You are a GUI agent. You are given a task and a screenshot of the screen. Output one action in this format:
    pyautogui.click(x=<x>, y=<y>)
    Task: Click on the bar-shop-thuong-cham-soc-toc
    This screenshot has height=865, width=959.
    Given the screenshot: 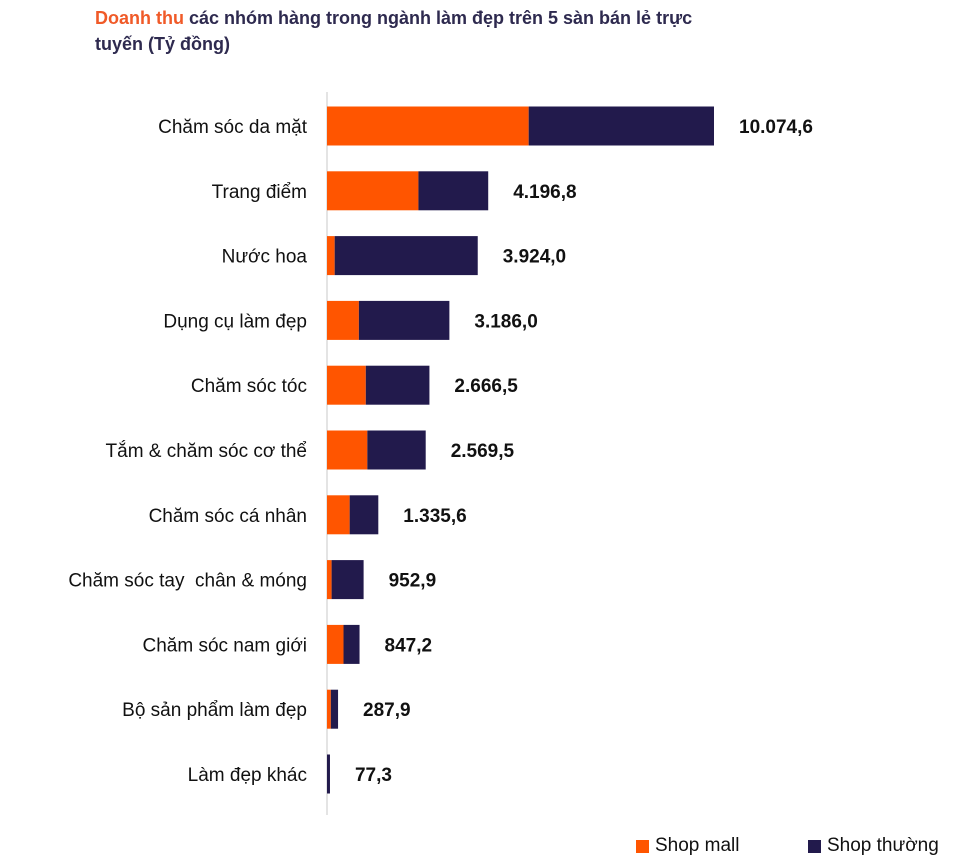 What is the action you would take?
    pyautogui.click(x=397, y=385)
    